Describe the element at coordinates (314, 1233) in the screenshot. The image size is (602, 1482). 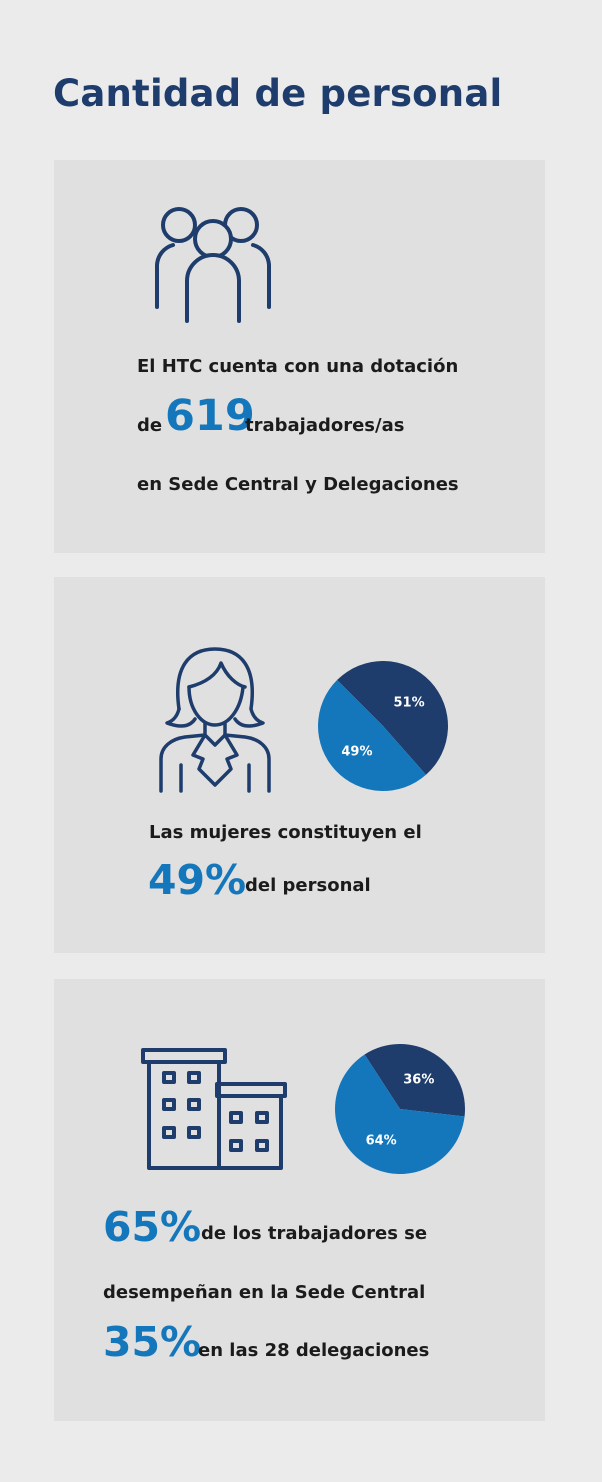
I see `central-line-1-suffix: de los trabajadores se` at that location.